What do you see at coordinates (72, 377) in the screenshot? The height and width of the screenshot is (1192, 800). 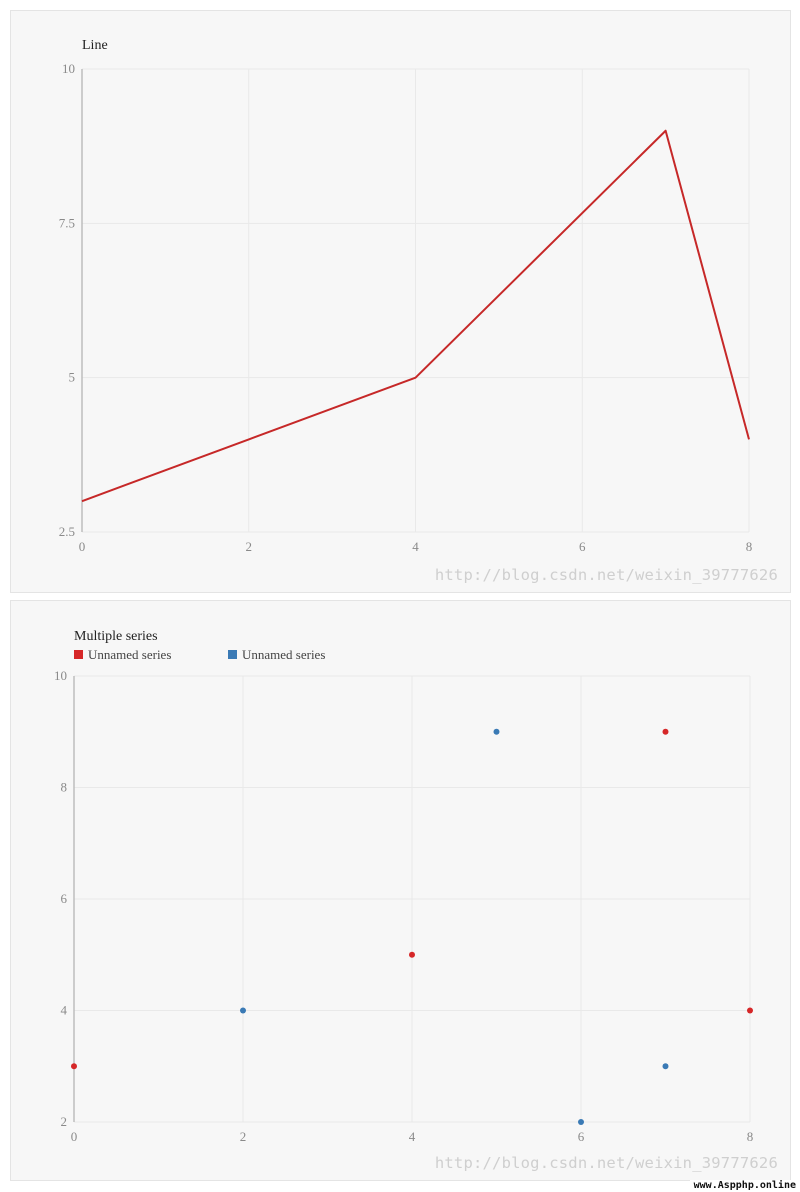 I see `y-tick-label: 5` at bounding box center [72, 377].